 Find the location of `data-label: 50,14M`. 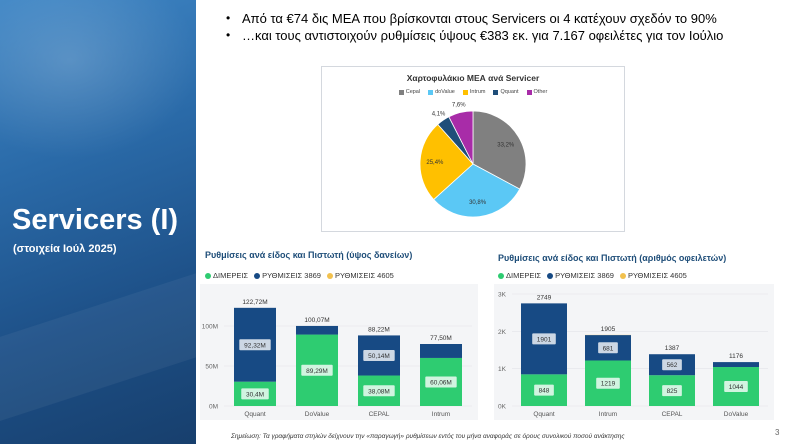

data-label: 50,14M is located at coordinates (379, 356).